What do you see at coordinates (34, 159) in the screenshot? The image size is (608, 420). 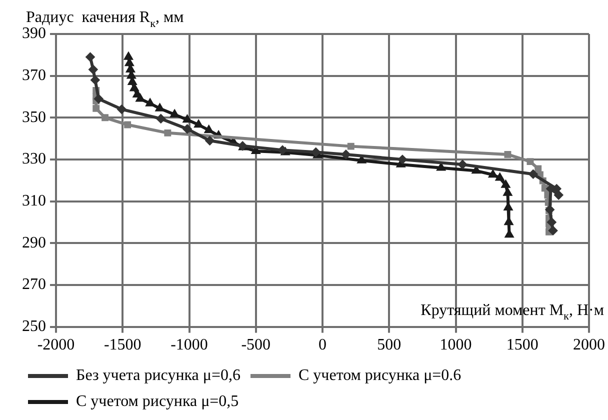 I see `y-tick-label: 330` at bounding box center [34, 159].